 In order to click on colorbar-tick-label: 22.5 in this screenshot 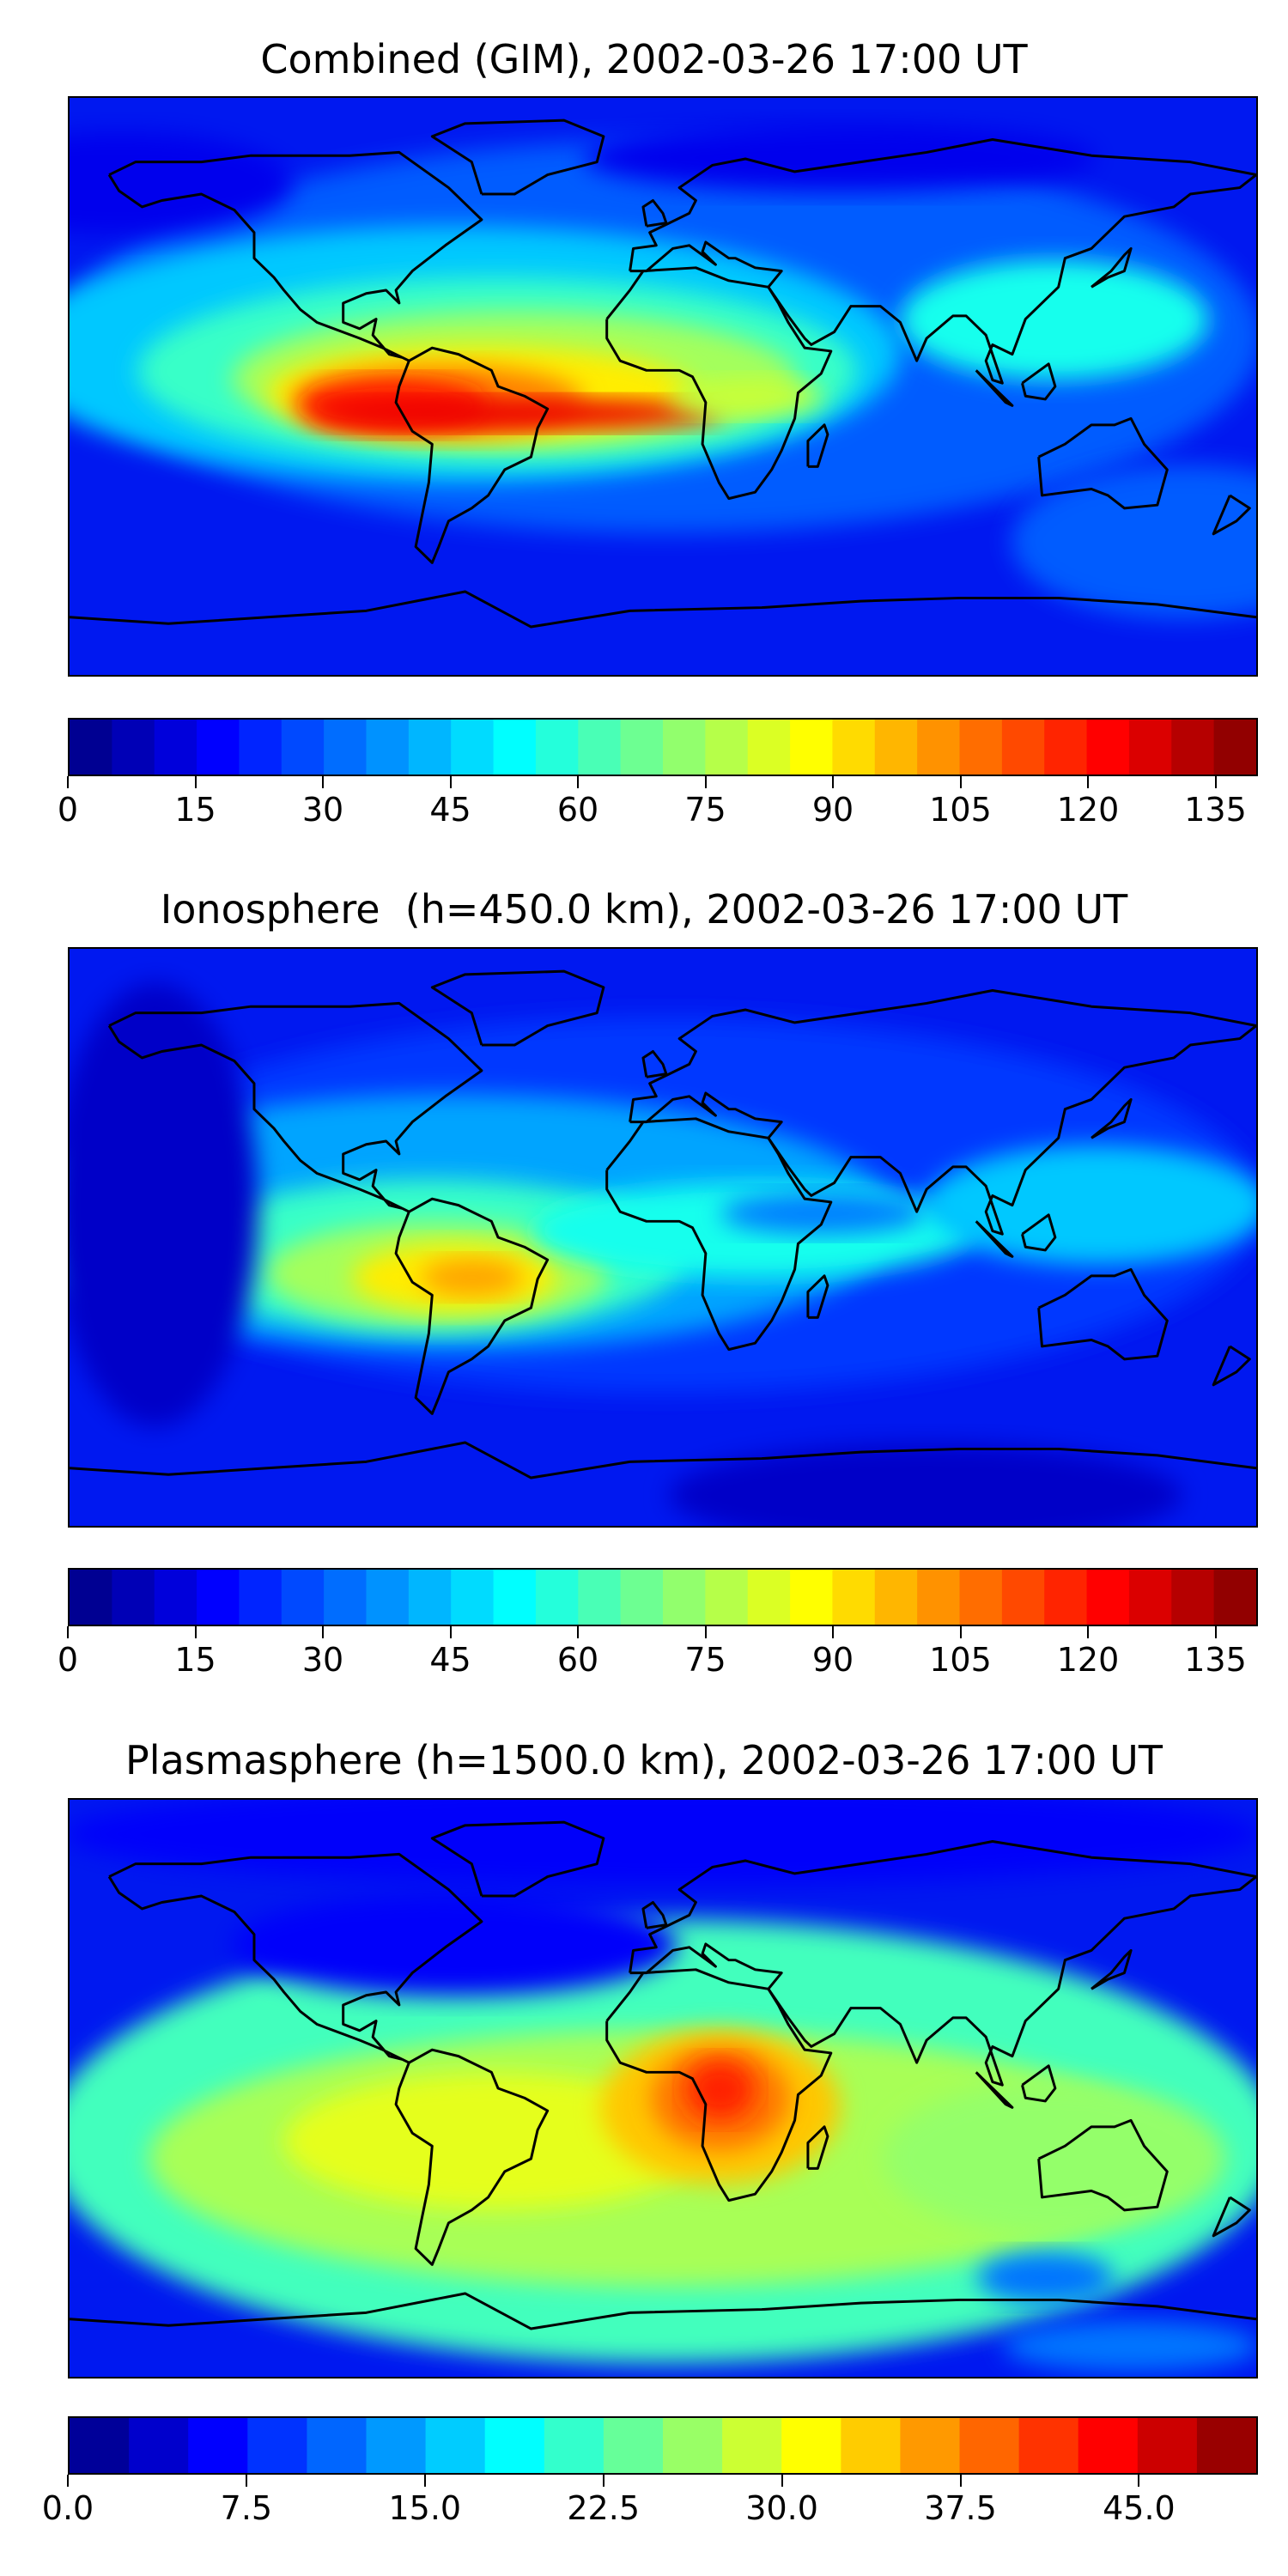, I will do `click(603, 2508)`.